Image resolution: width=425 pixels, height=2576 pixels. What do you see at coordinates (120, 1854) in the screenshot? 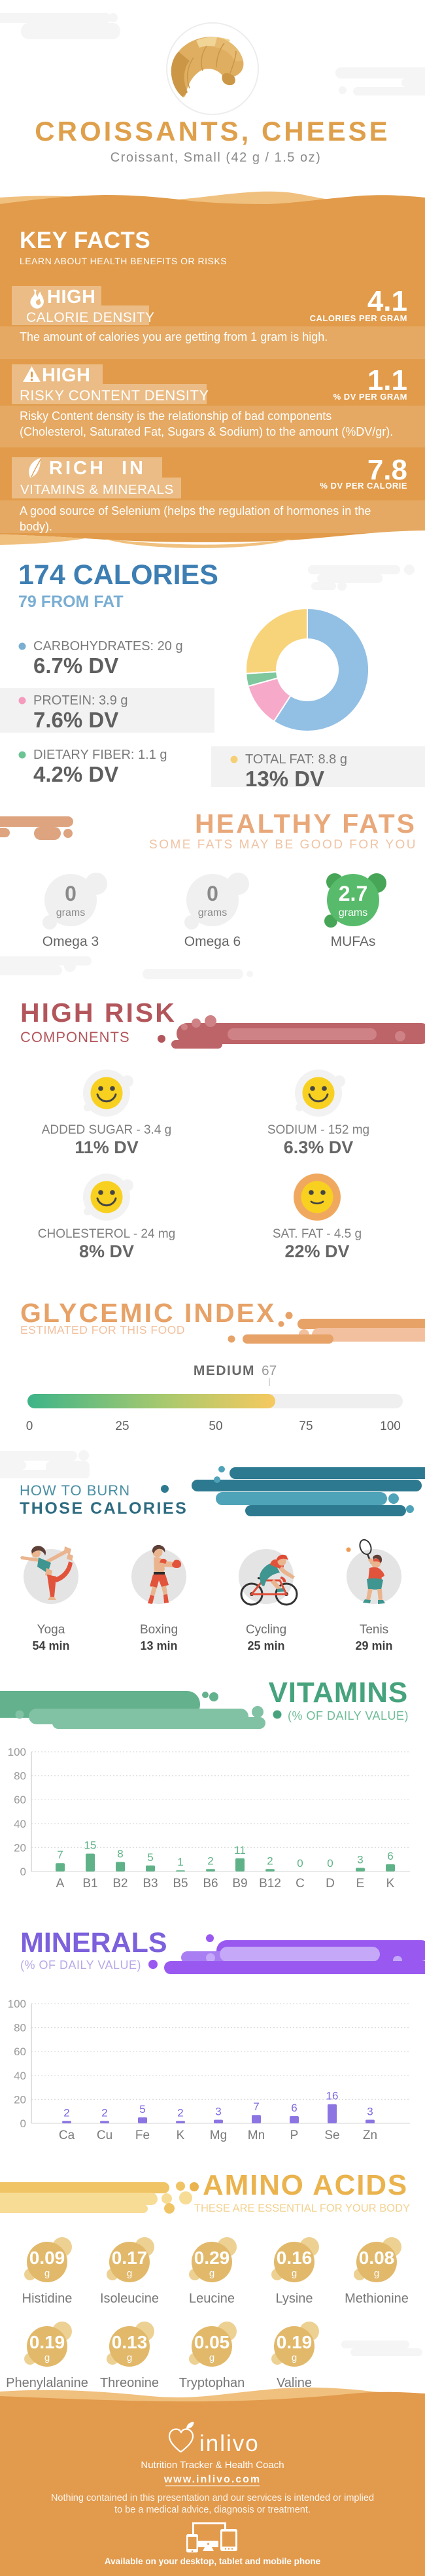
I see `svg-text: 8` at bounding box center [120, 1854].